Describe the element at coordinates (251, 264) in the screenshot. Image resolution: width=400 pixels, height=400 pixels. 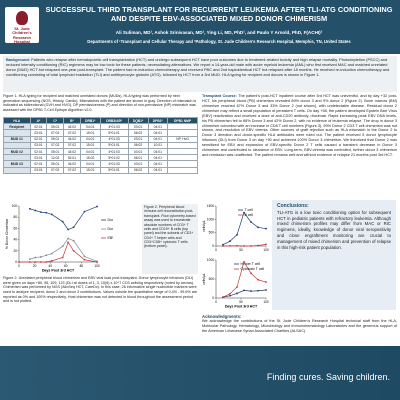
I see `legend-label: Helper T cell` at that location.